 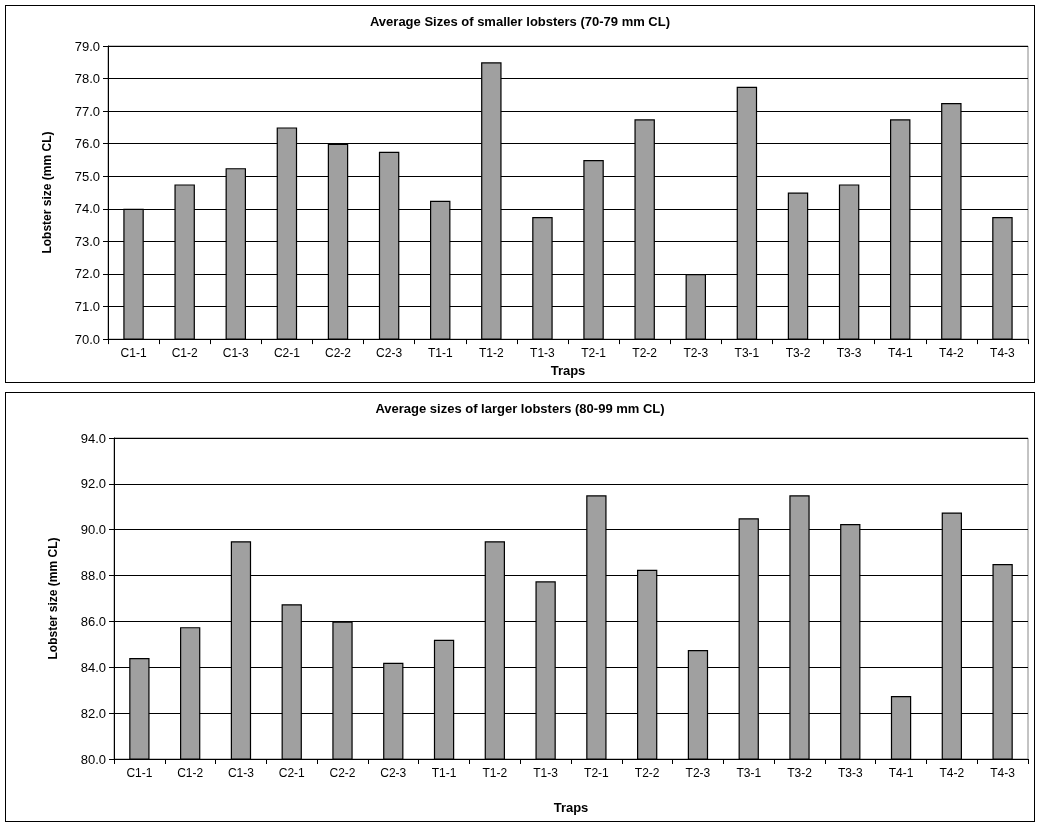 What do you see at coordinates (93, 713) in the screenshot?
I see `y-tick-label: 82.0` at bounding box center [93, 713].